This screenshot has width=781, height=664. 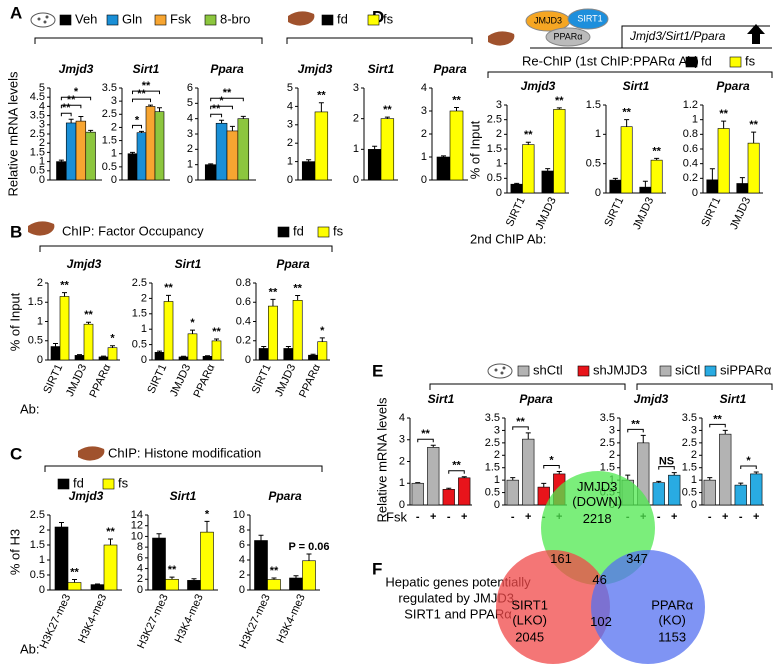 What do you see at coordinates (687, 369) in the screenshot?
I see `legend-label: siCtl` at bounding box center [687, 369].